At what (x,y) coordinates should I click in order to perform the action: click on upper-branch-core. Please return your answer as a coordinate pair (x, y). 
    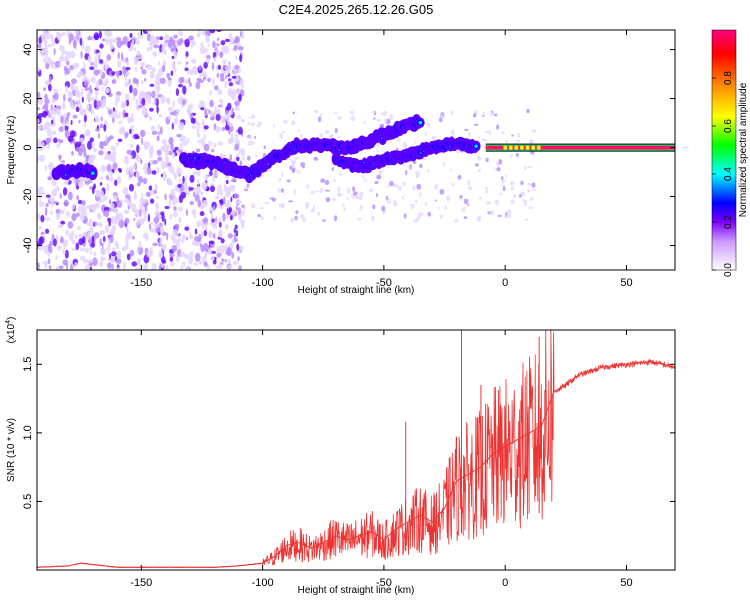
    Looking at the image, I should click on (420, 122).